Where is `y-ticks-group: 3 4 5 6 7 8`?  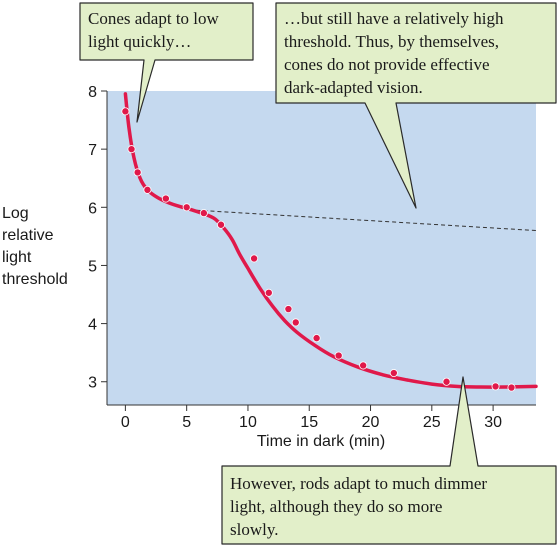 y-ticks-group: 3 4 5 6 7 8 is located at coordinates (97, 238).